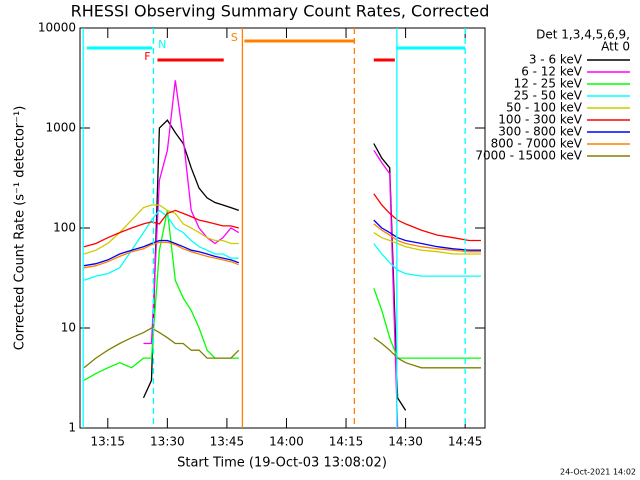 The image size is (640, 480). What do you see at coordinates (537, 144) in the screenshot?
I see `legend-label: 800 - 7000 keV` at bounding box center [537, 144].